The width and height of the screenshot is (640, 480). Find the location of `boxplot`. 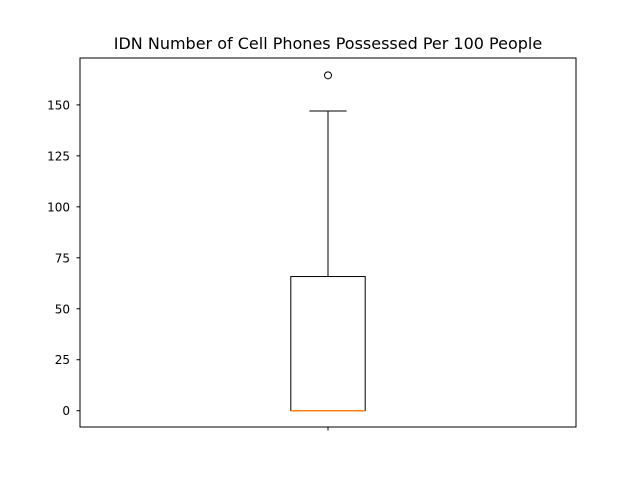

boxplot is located at coordinates (328, 241).